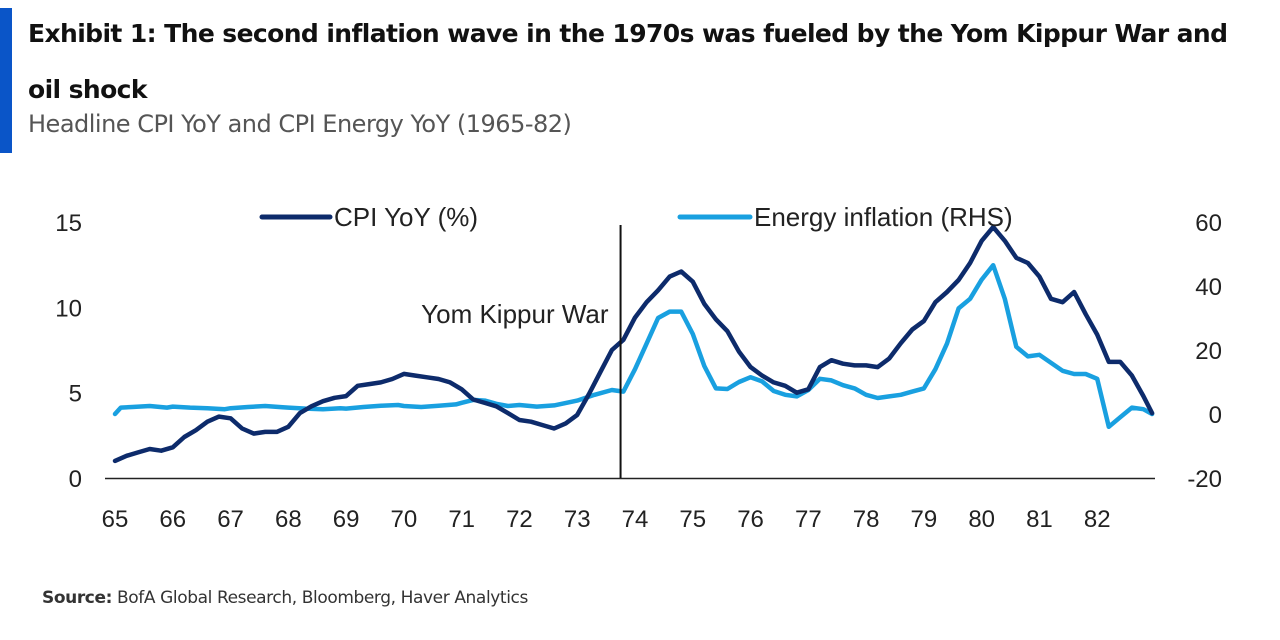  I want to click on legend-cpi-label: CPI YoY (%), so click(406, 217).